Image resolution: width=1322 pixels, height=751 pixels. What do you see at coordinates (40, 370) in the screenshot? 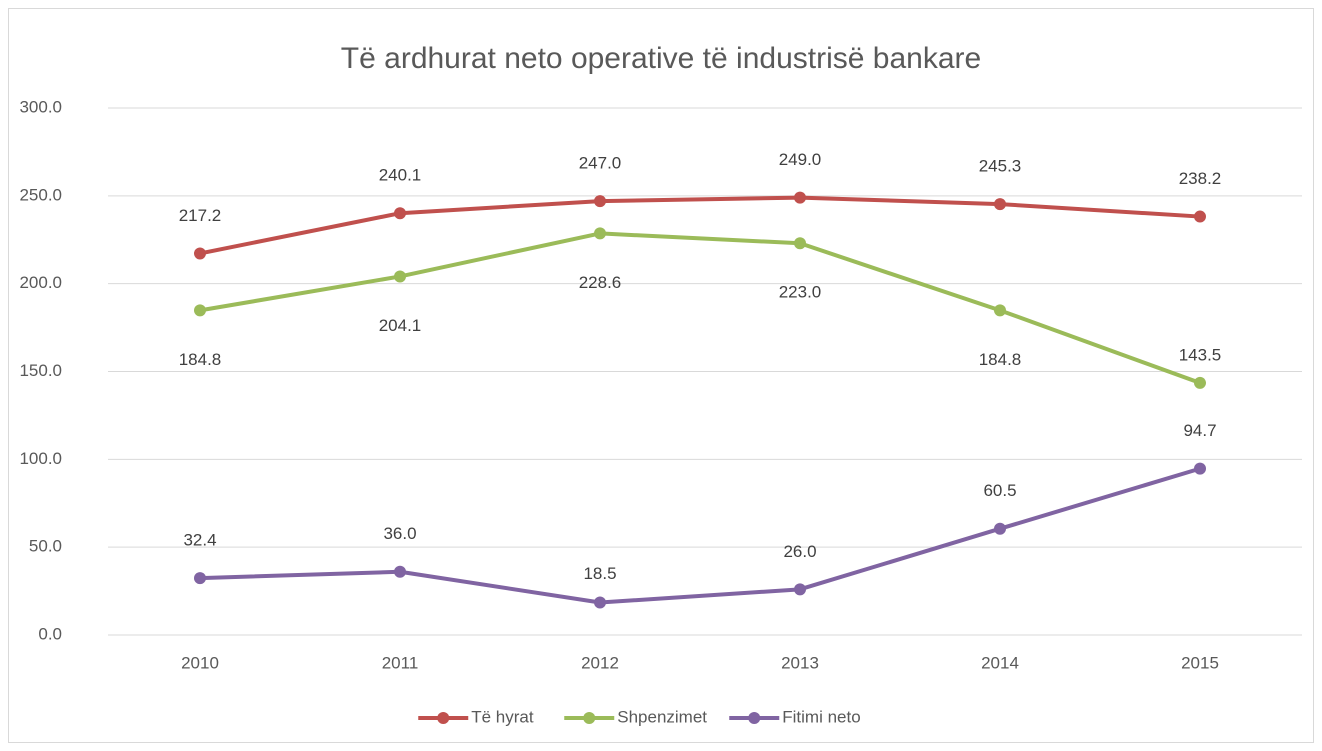
I see `y-tick-label: 150.0` at bounding box center [40, 370].